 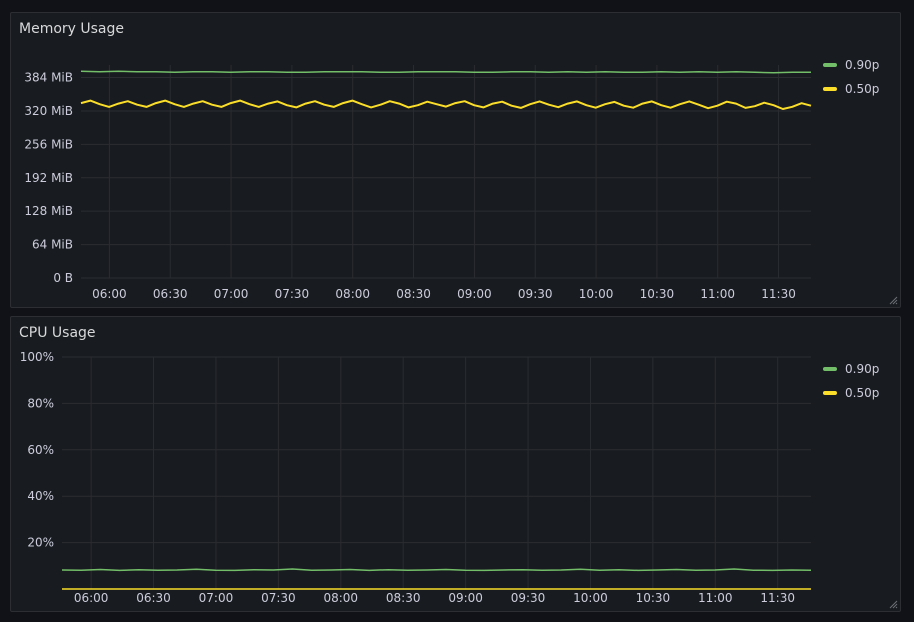 I want to click on memory-panel-title: Memory Usage, so click(x=72, y=29).